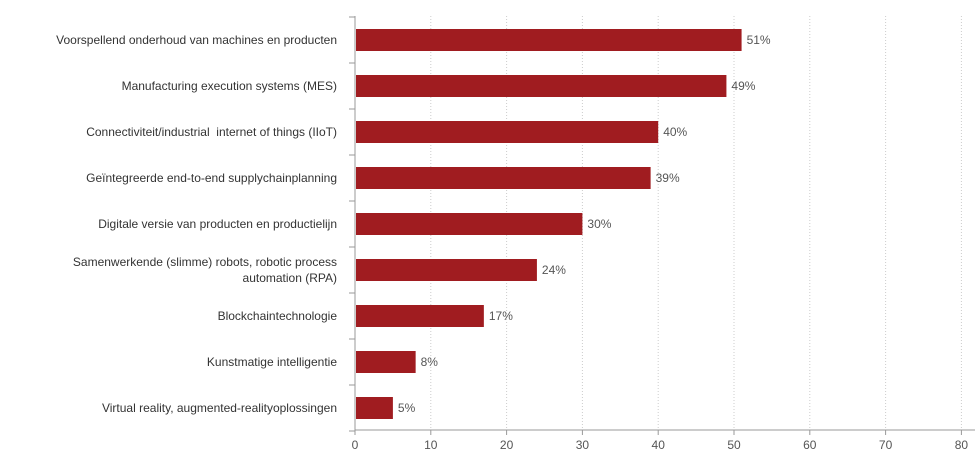 The height and width of the screenshot is (450, 975). Describe the element at coordinates (507, 444) in the screenshot. I see `x-tick-label: 20` at that location.